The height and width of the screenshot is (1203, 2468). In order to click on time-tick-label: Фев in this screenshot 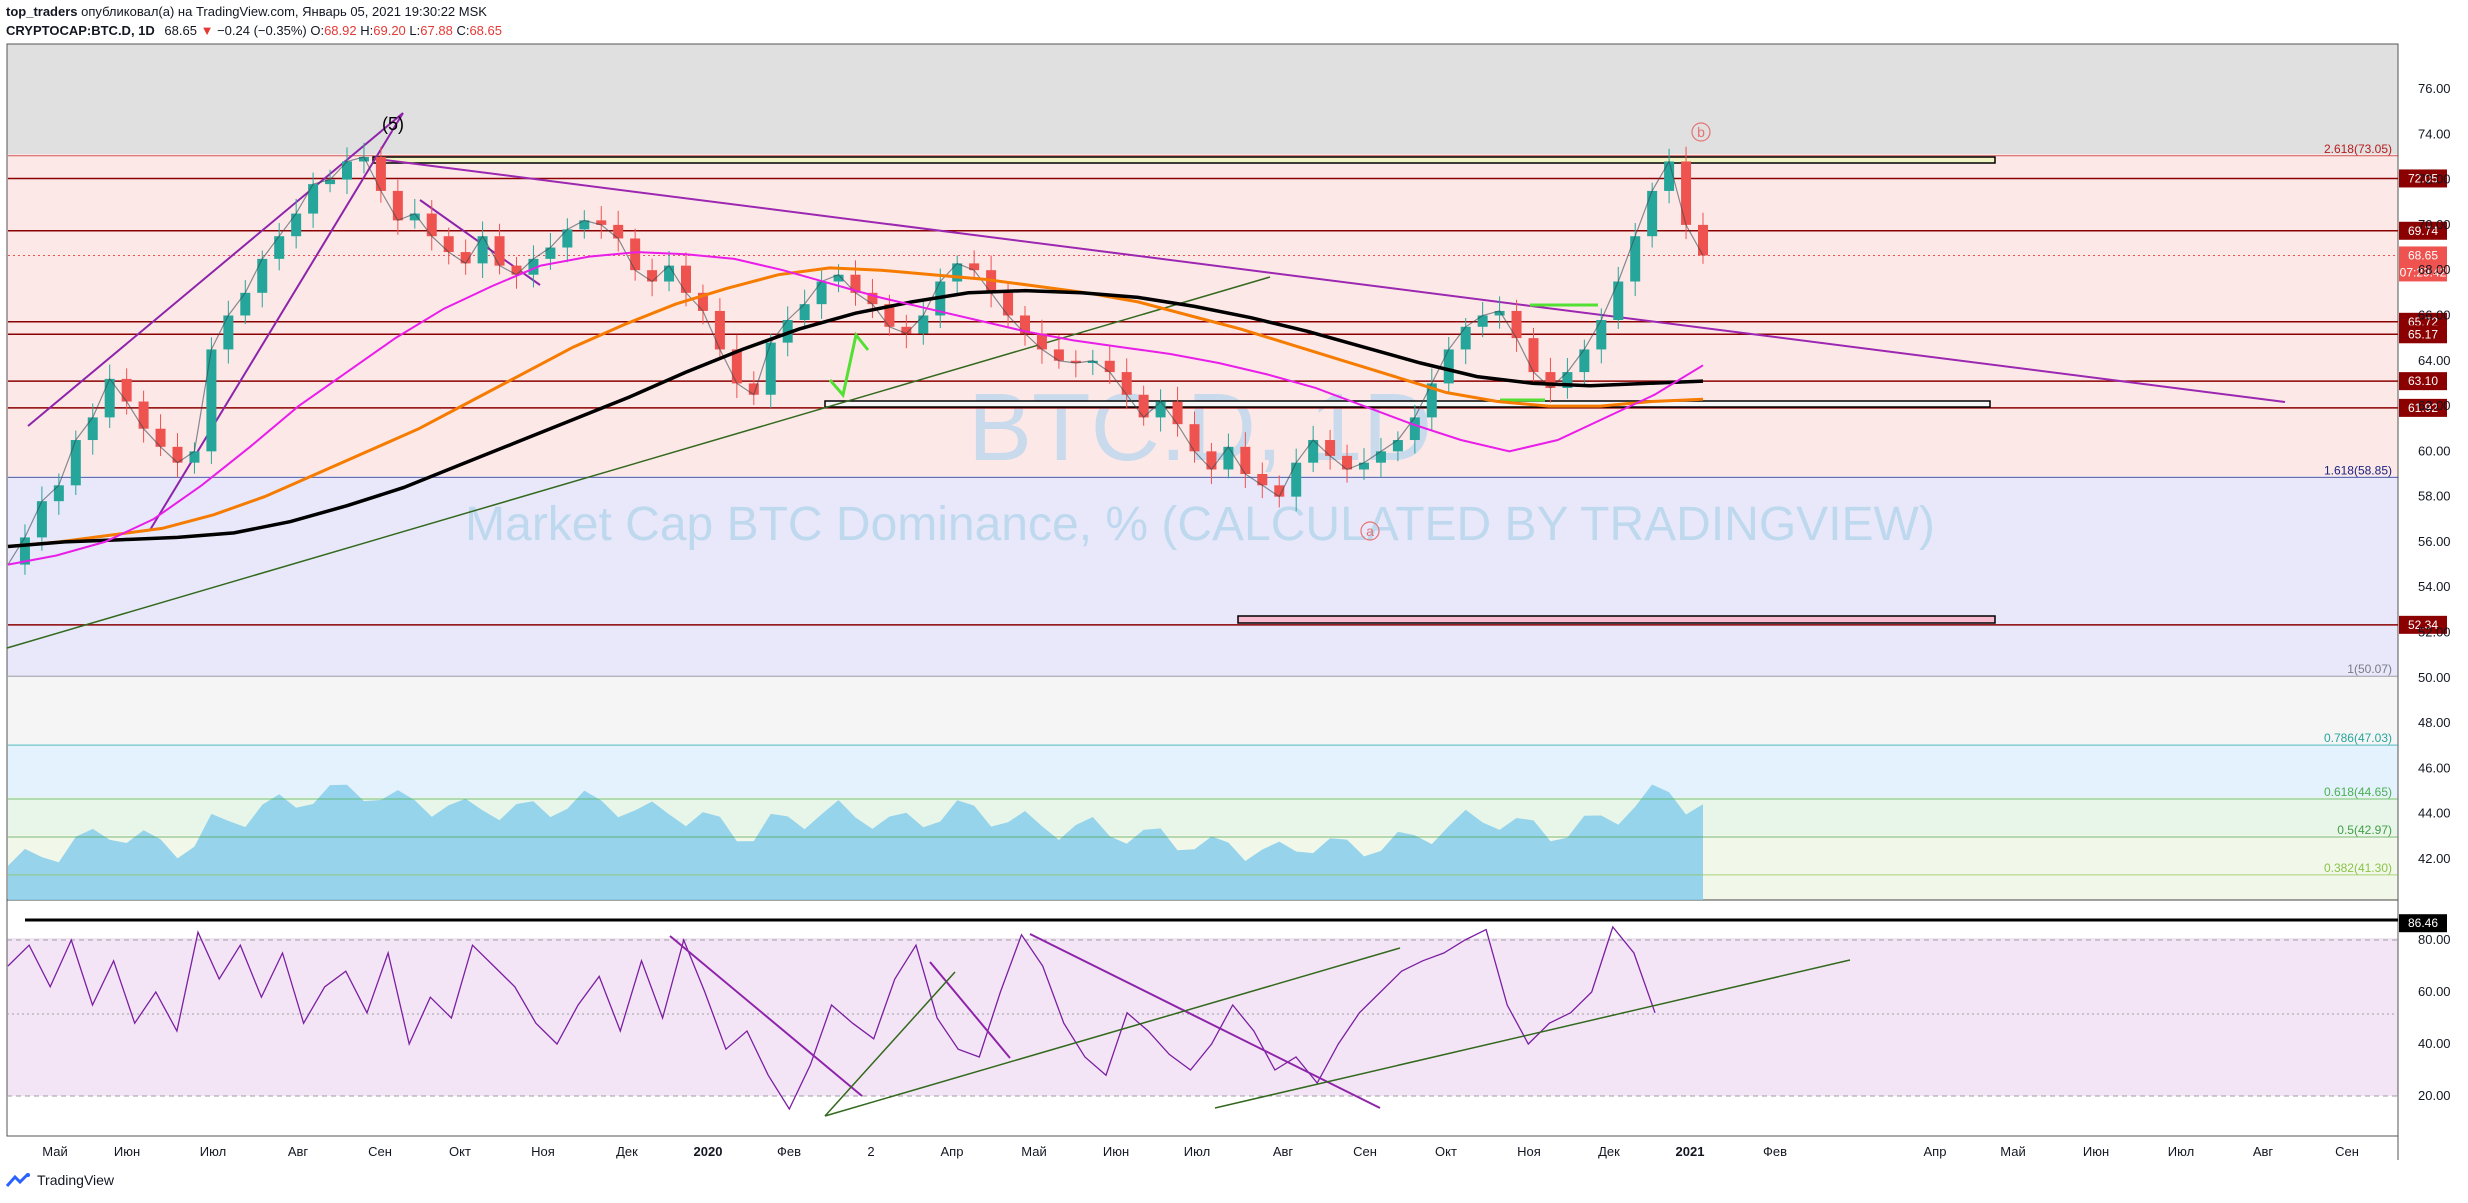, I will do `click(789, 1151)`.